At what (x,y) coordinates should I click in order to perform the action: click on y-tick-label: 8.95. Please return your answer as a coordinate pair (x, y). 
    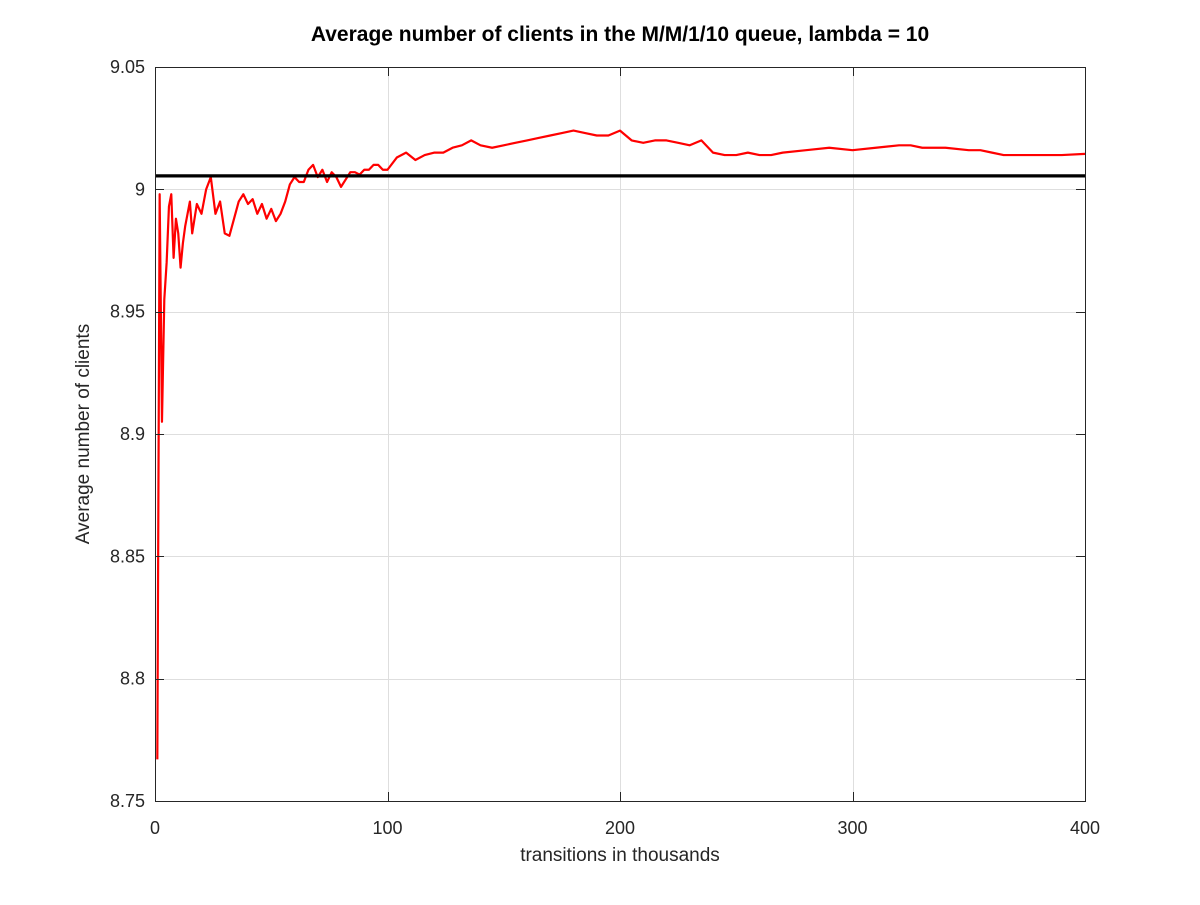
    Looking at the image, I should click on (127, 312).